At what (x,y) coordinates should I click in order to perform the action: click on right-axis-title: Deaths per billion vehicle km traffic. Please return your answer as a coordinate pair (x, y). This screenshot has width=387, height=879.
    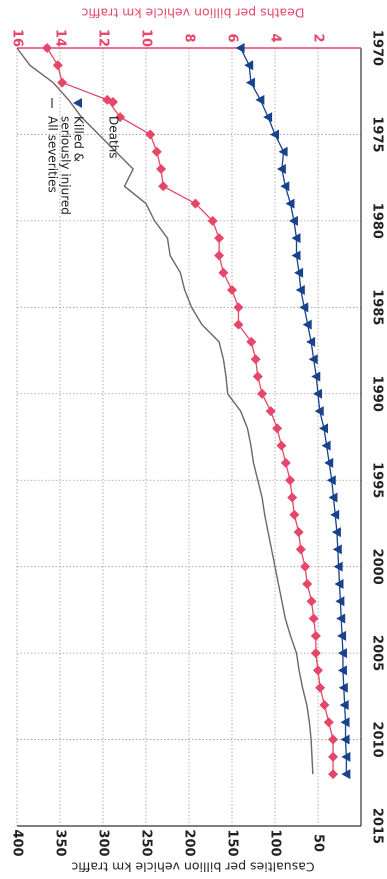
    Looking at the image, I should click on (192, 13).